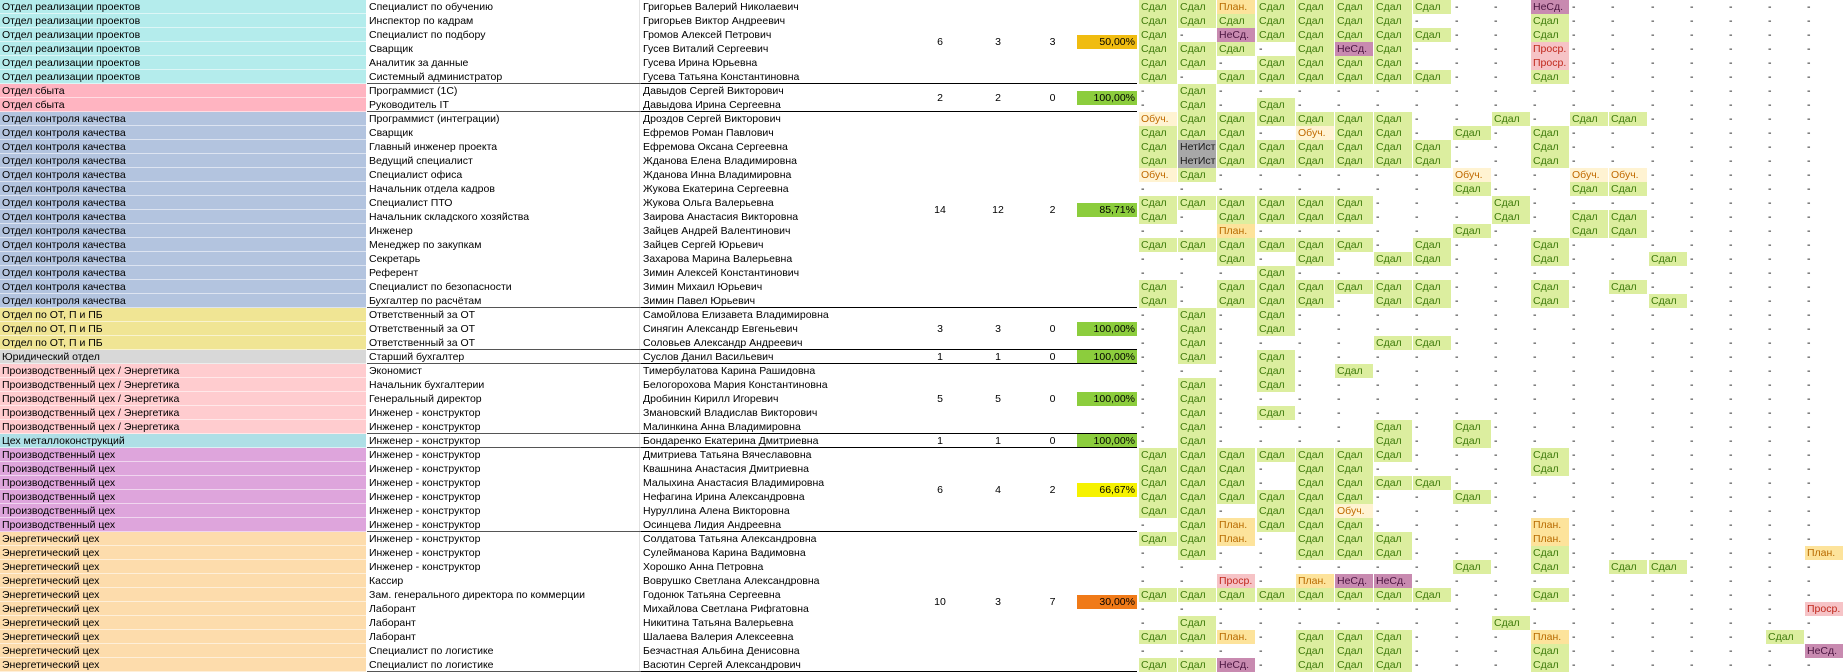  Describe the element at coordinates (503, 147) in the screenshot. I see `position-cell: Главный инженер проекта` at that location.